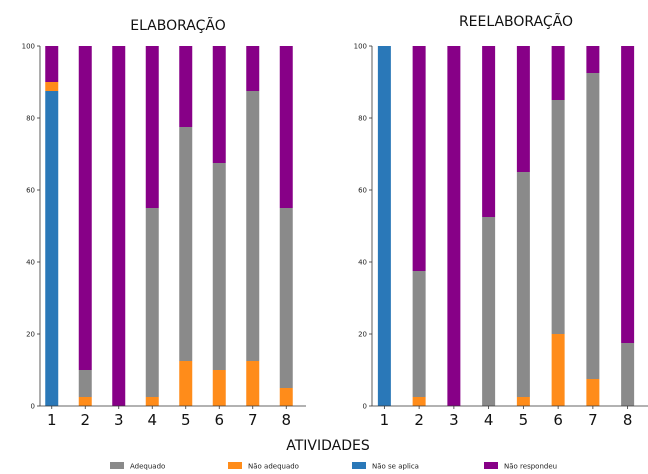 The image size is (648, 474). I want to click on legend-label: Adequado, so click(147, 467).